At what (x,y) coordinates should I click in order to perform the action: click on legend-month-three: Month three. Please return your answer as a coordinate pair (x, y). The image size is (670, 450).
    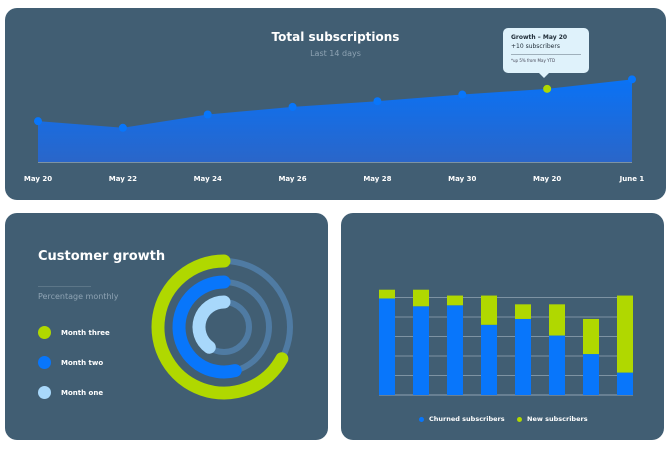
    Looking at the image, I should click on (74, 332).